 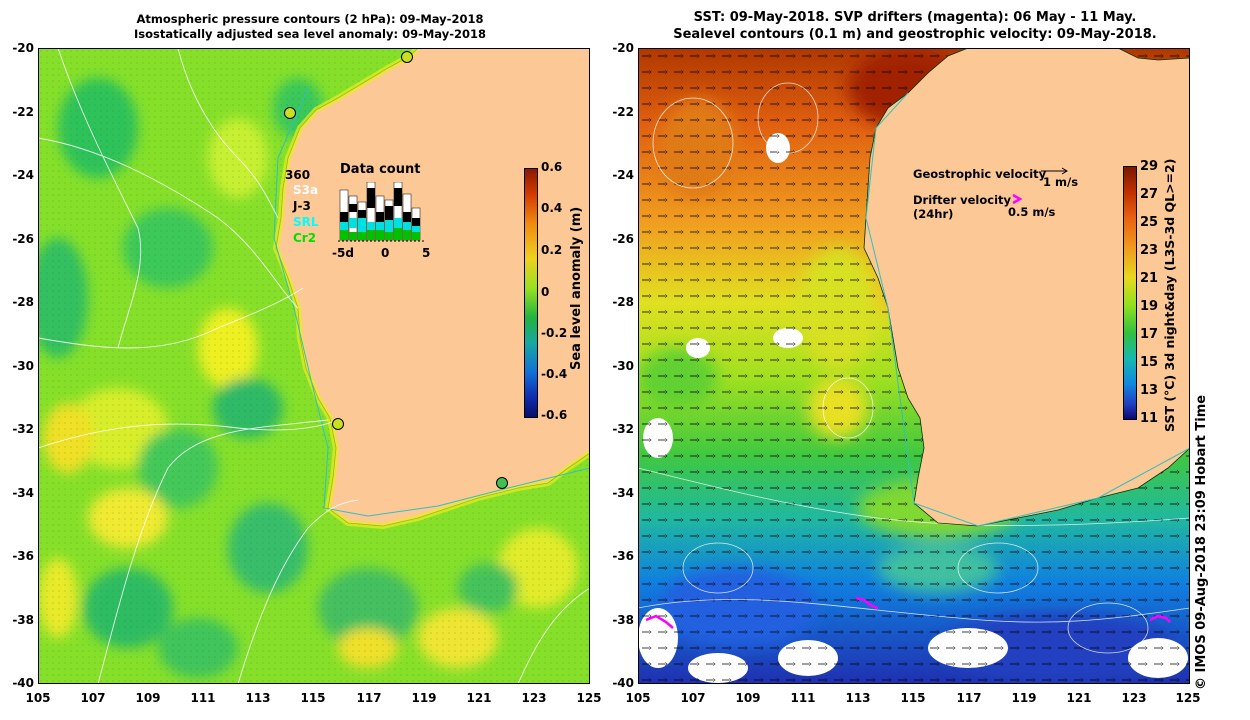 I want to click on x-tick: 109, so click(x=148, y=698).